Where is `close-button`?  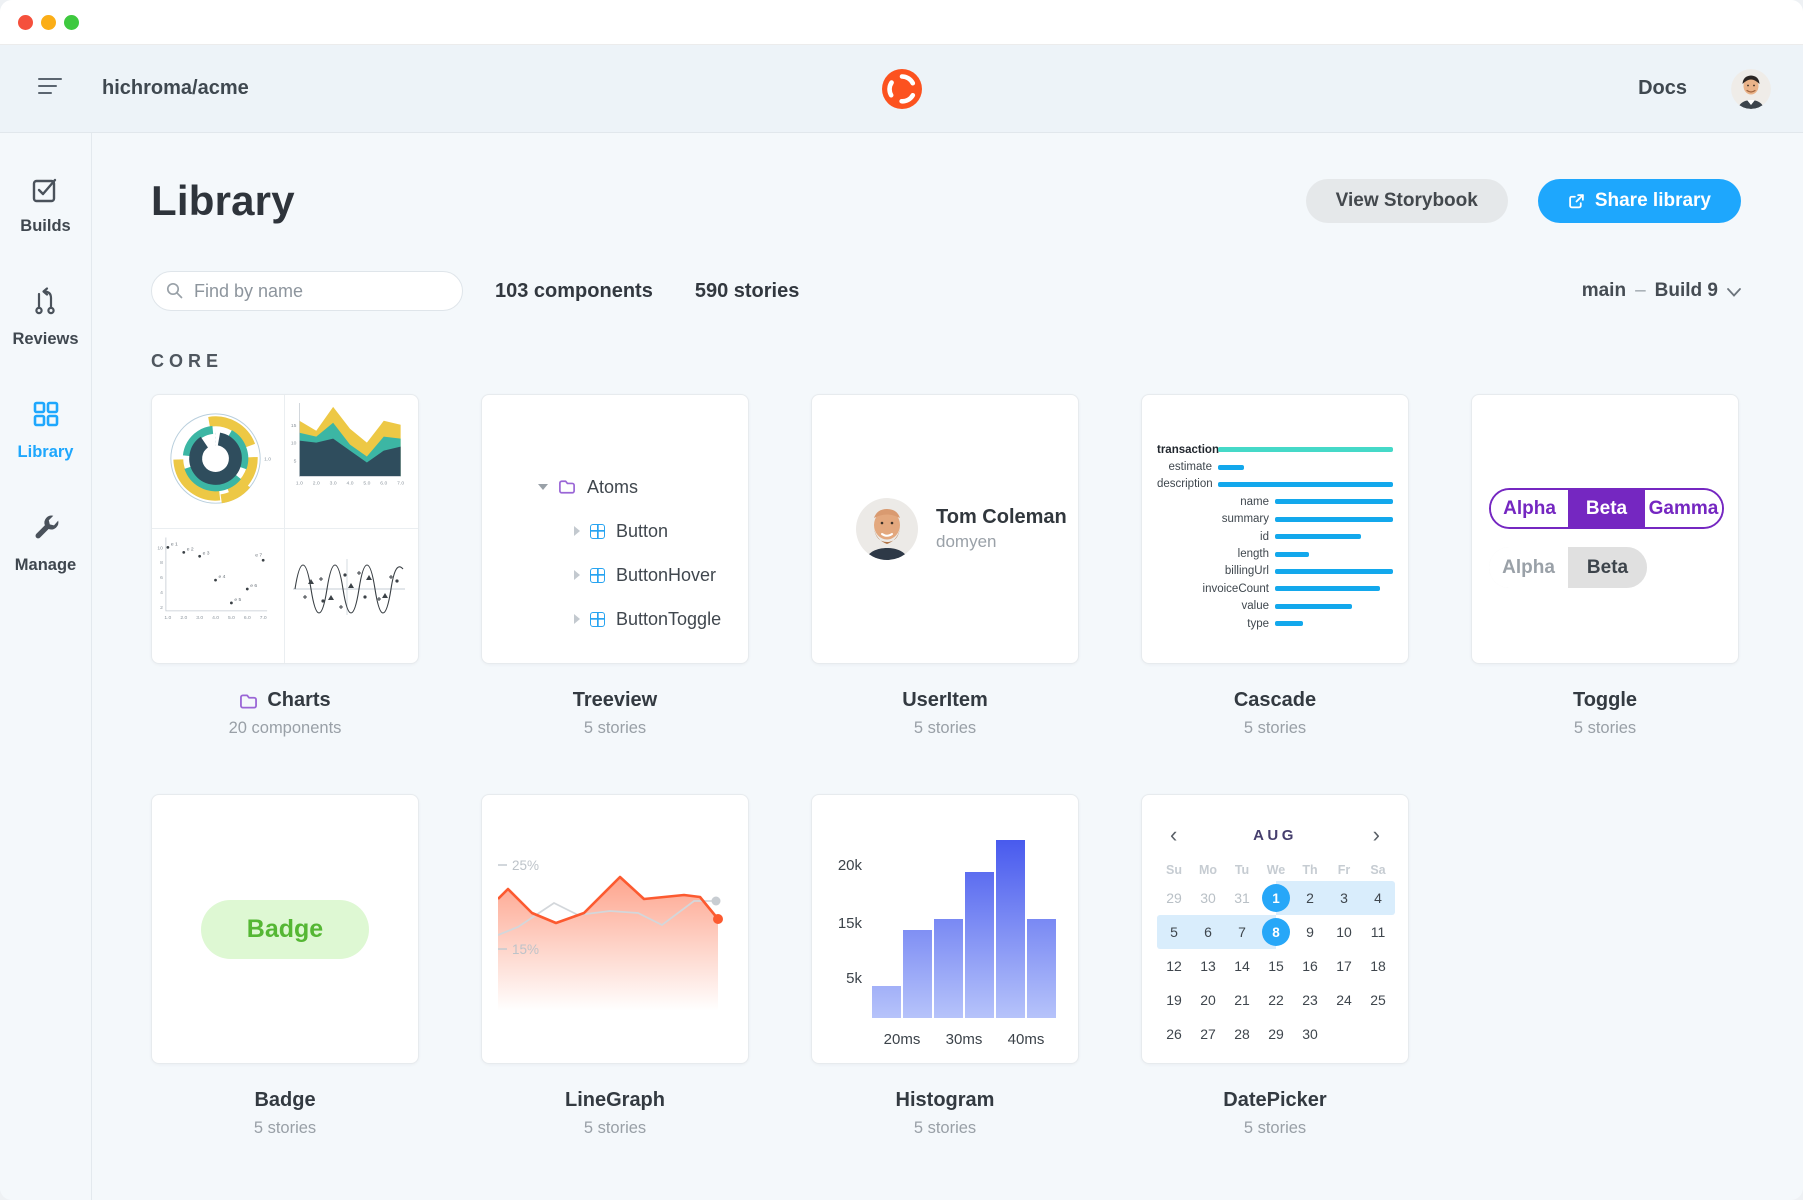
close-button is located at coordinates (25, 22).